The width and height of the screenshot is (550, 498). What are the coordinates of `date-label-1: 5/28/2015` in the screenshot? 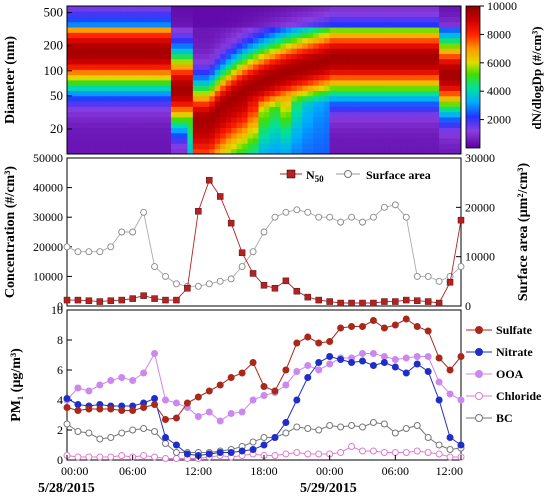 It's located at (66, 488).